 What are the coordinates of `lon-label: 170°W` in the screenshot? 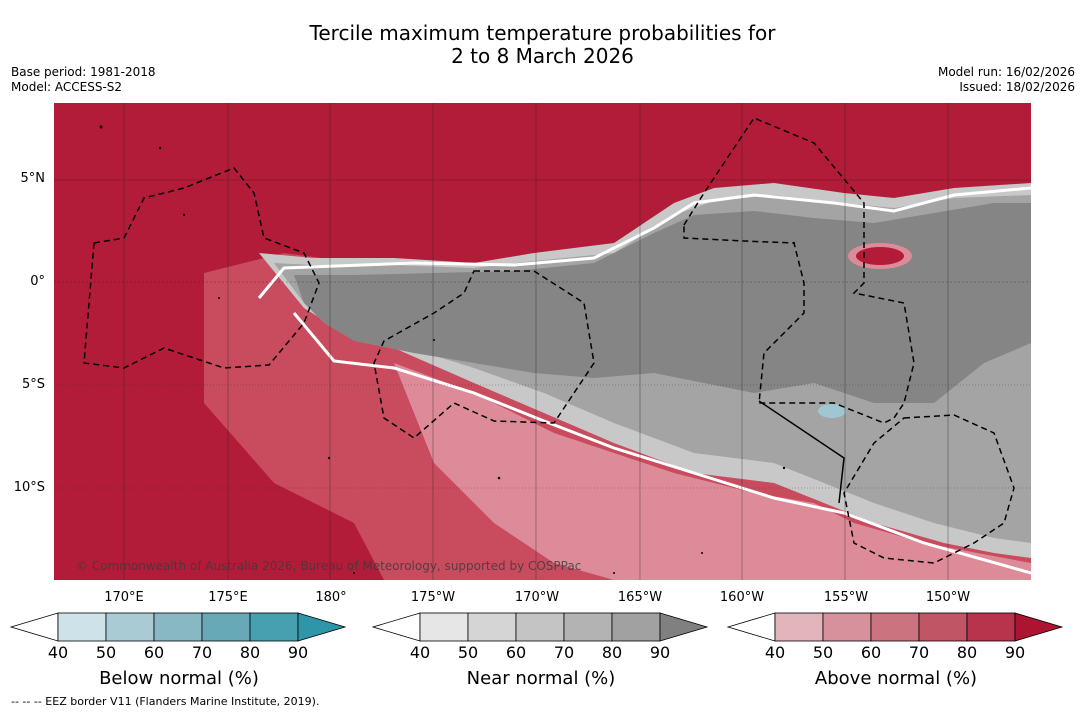 It's located at (537, 597).